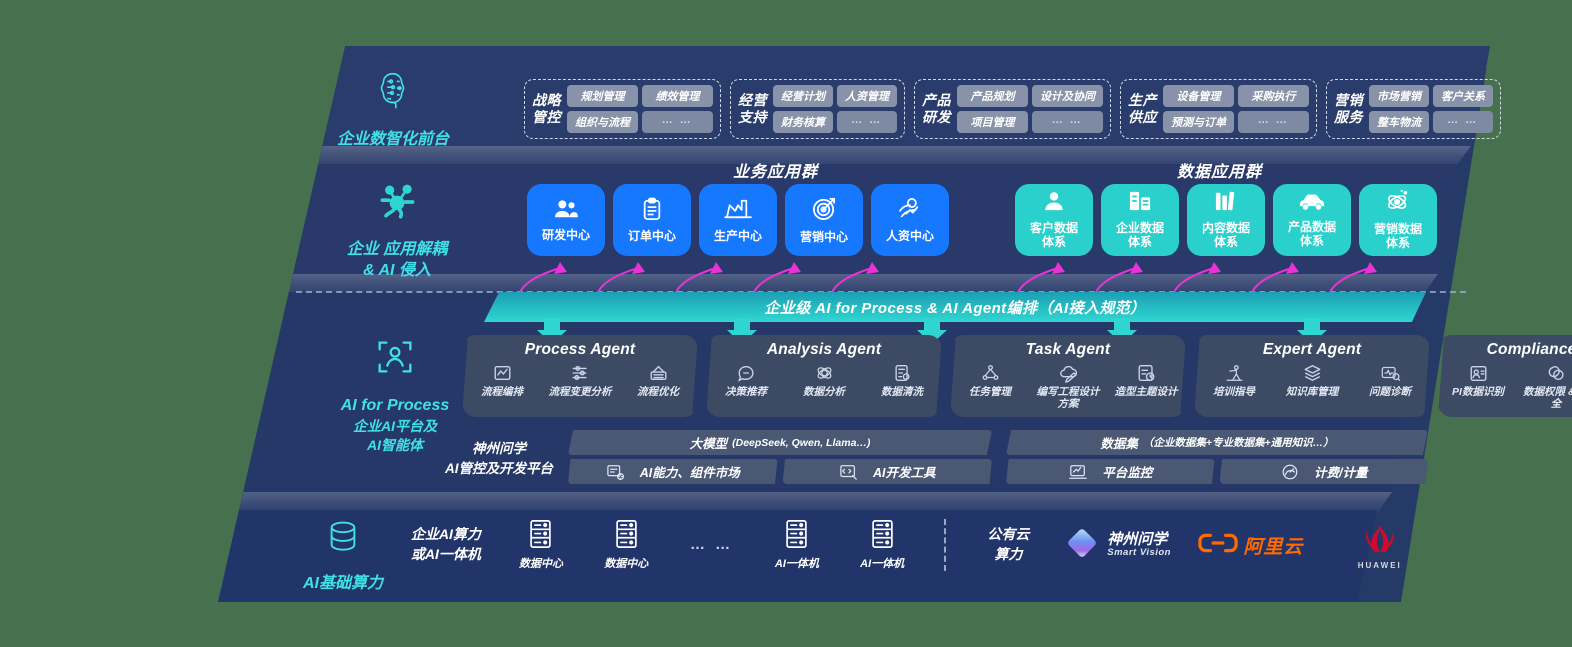  What do you see at coordinates (776, 172) in the screenshot?
I see `business-app-group-title: 业务应用群` at bounding box center [776, 172].